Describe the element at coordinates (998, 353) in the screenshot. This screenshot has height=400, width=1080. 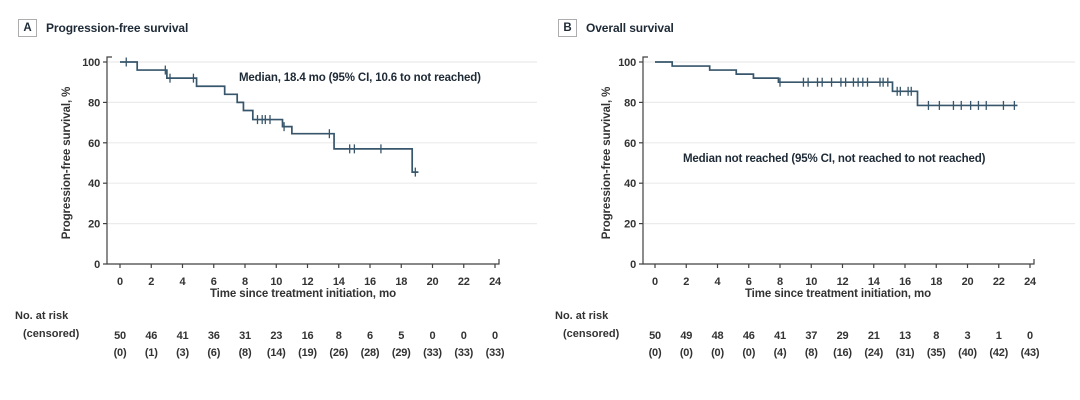
I see `censored-count: (42)` at that location.